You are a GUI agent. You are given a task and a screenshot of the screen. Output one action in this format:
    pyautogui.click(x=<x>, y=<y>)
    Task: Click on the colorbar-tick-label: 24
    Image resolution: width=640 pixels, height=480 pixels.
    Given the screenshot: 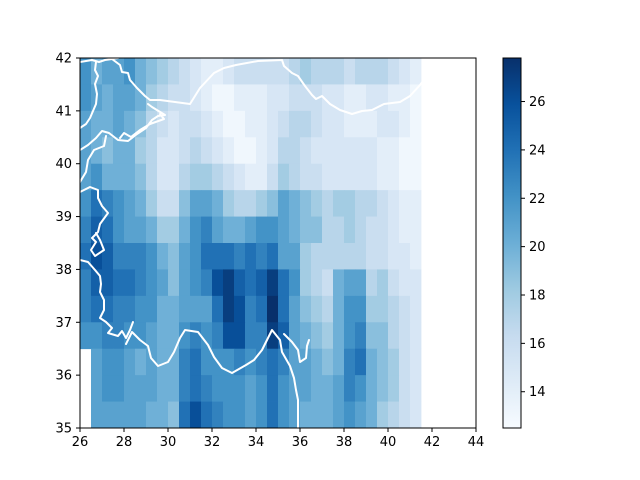 What is the action you would take?
    pyautogui.click(x=537, y=150)
    